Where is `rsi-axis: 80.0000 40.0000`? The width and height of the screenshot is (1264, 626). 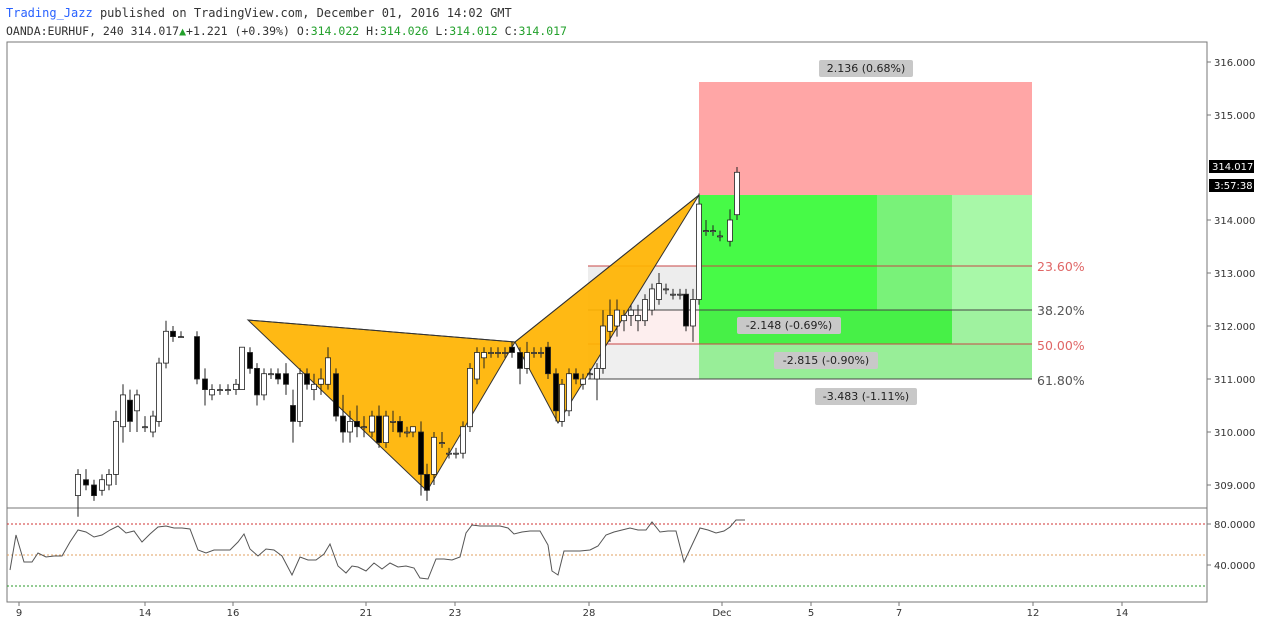
rsi-axis: 80.0000 40.0000 is located at coordinates (1231, 546).